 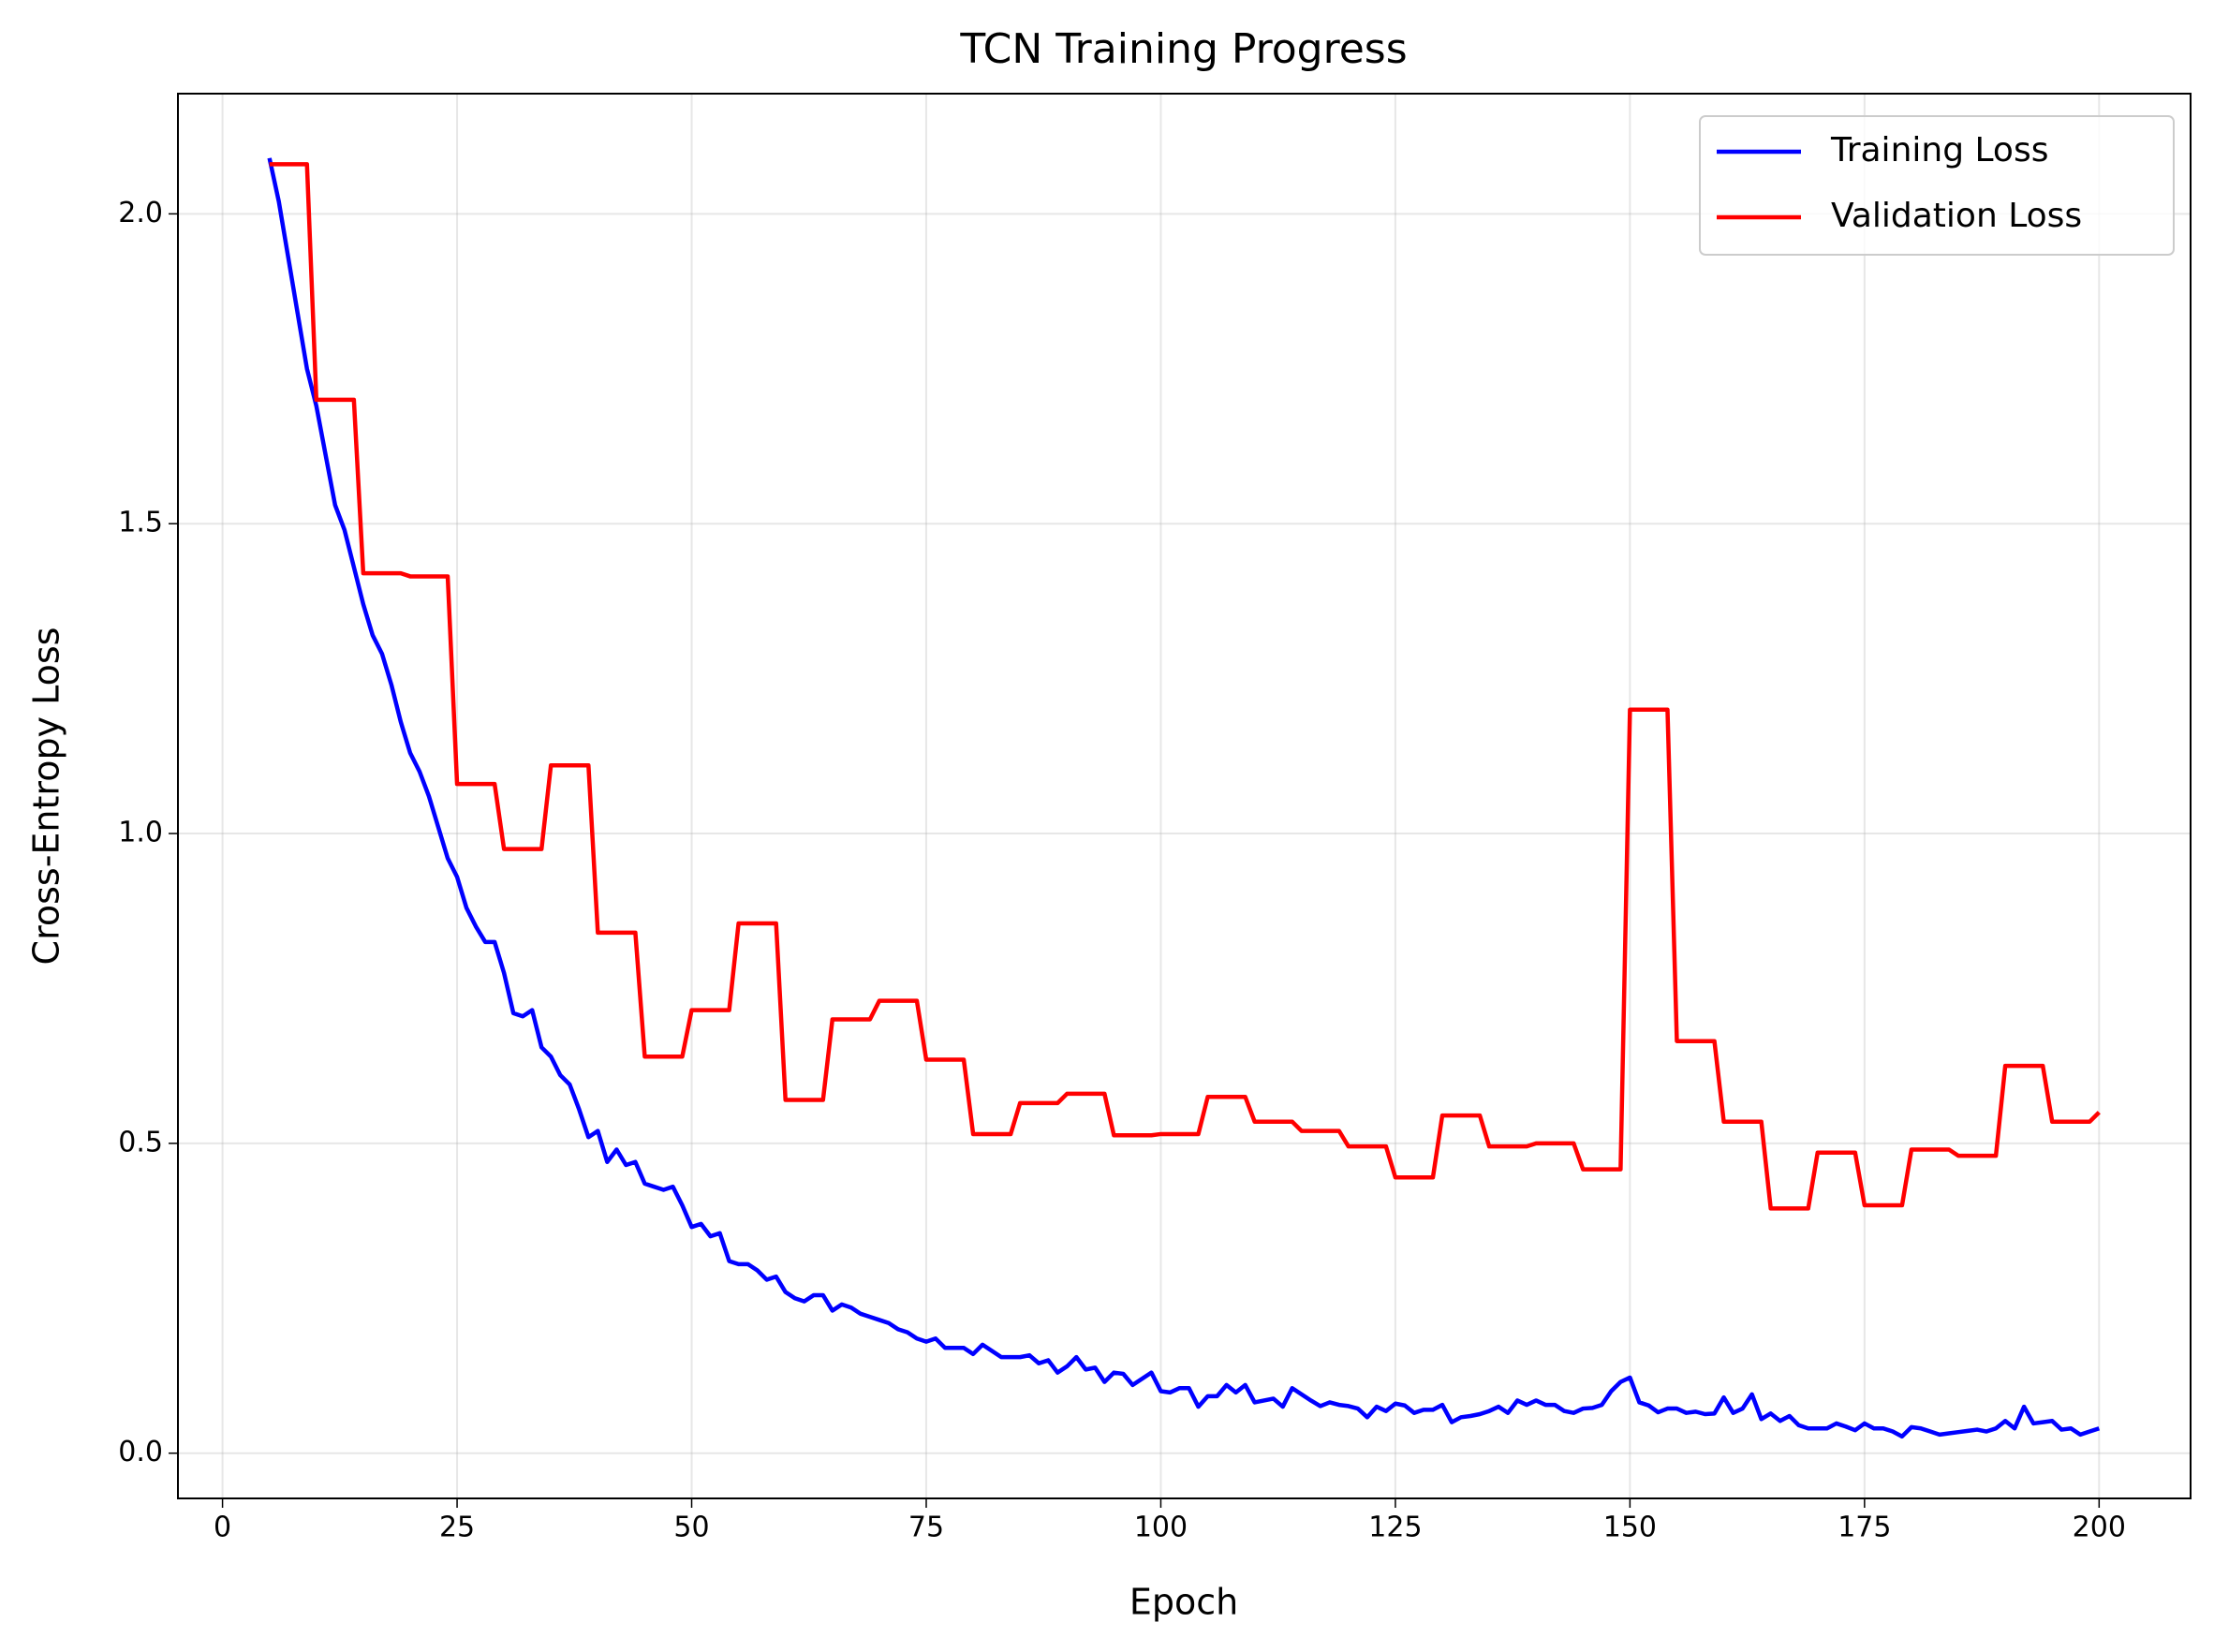 What do you see at coordinates (1630, 1528) in the screenshot?
I see `x-tick-label: 150` at bounding box center [1630, 1528].